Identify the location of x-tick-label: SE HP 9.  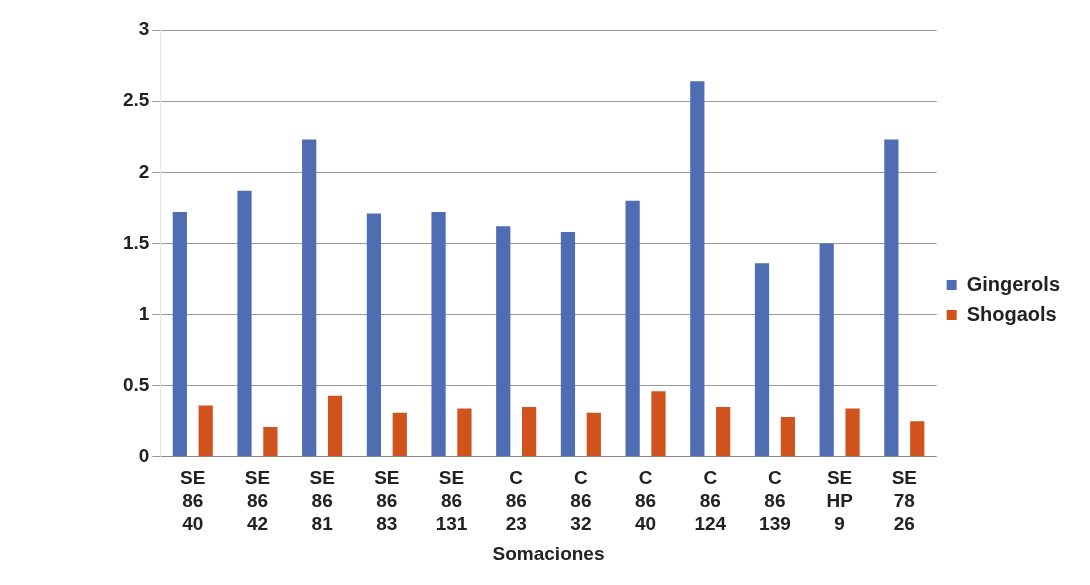
(840, 501).